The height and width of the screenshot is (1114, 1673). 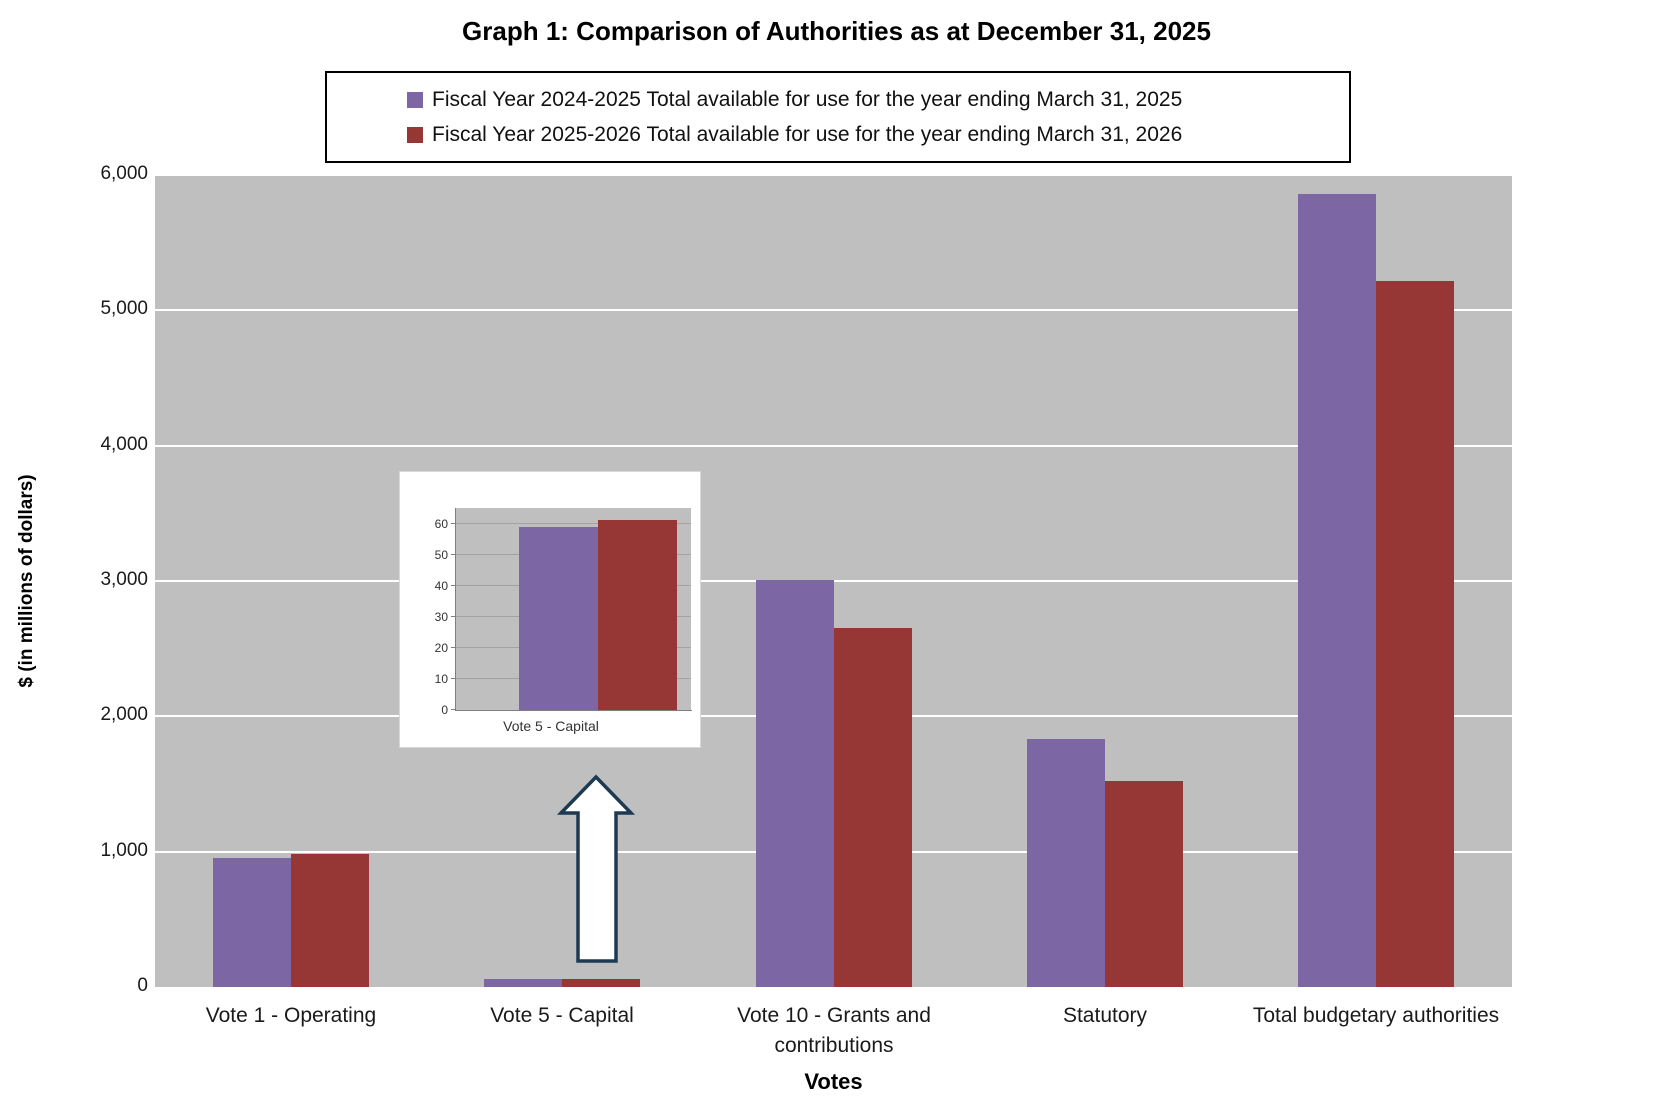 I want to click on y-tick-label-2000: 2,000, so click(x=124, y=715).